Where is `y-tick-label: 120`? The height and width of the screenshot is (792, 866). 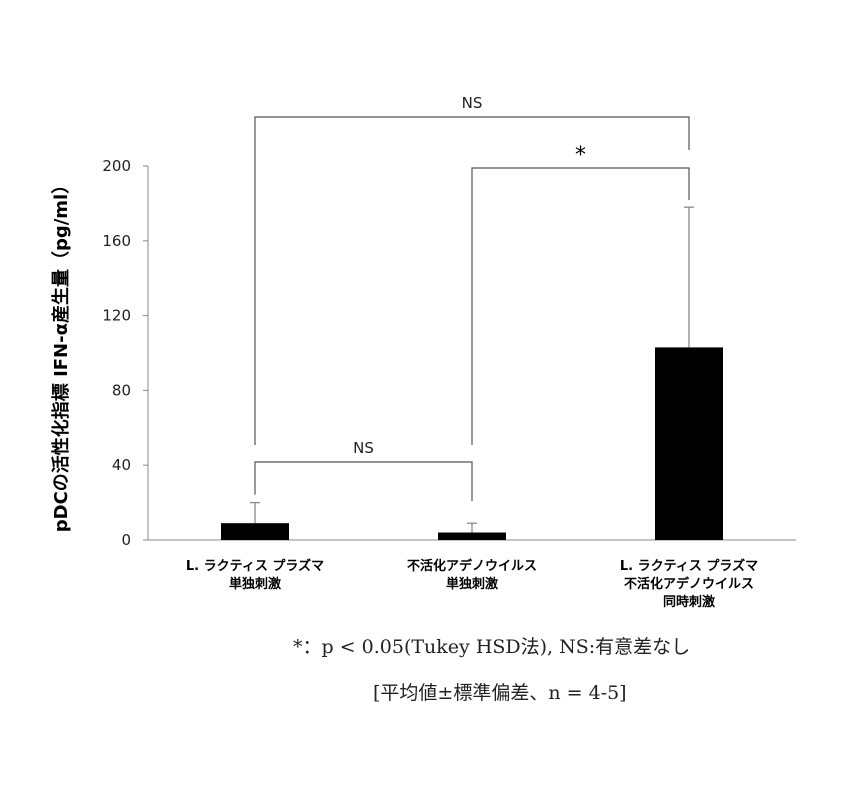 y-tick-label: 120 is located at coordinates (116, 316).